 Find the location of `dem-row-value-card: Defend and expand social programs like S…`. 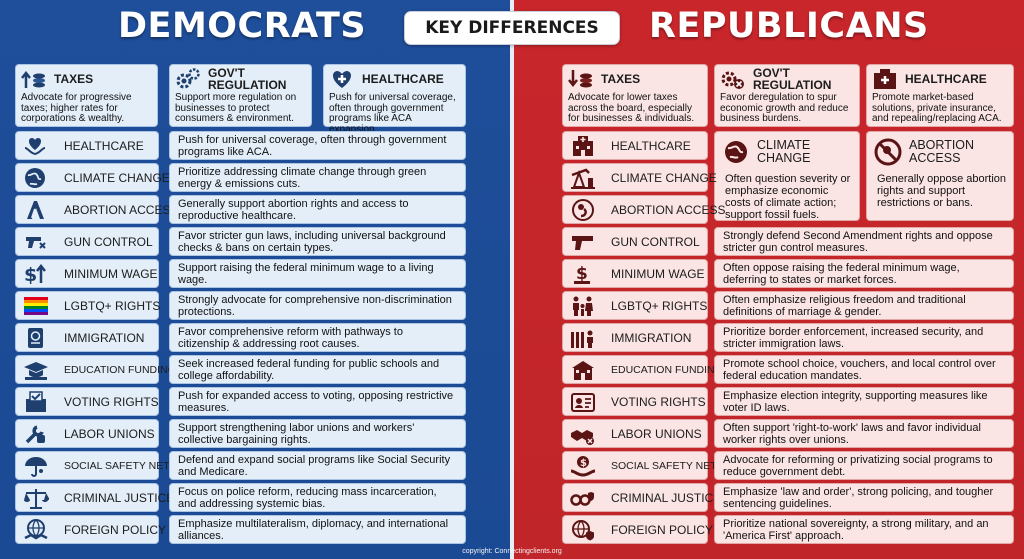

dem-row-value-card: Defend and expand social programs like S… is located at coordinates (317, 465).